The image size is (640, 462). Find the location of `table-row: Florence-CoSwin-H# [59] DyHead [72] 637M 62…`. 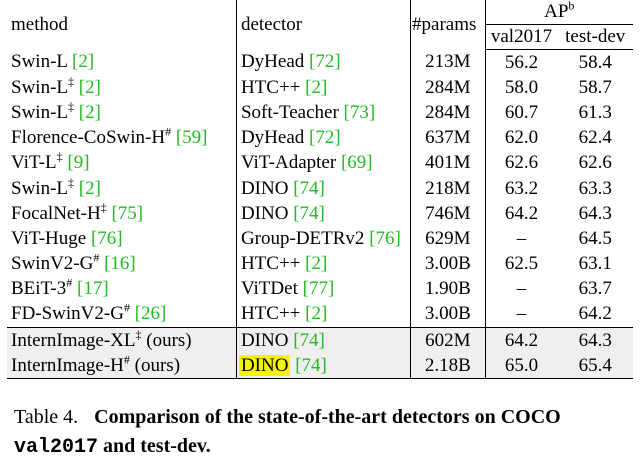

table-row: Florence-CoSwin-H# [59] DyHead [72] 637M 62… is located at coordinates (320, 138).